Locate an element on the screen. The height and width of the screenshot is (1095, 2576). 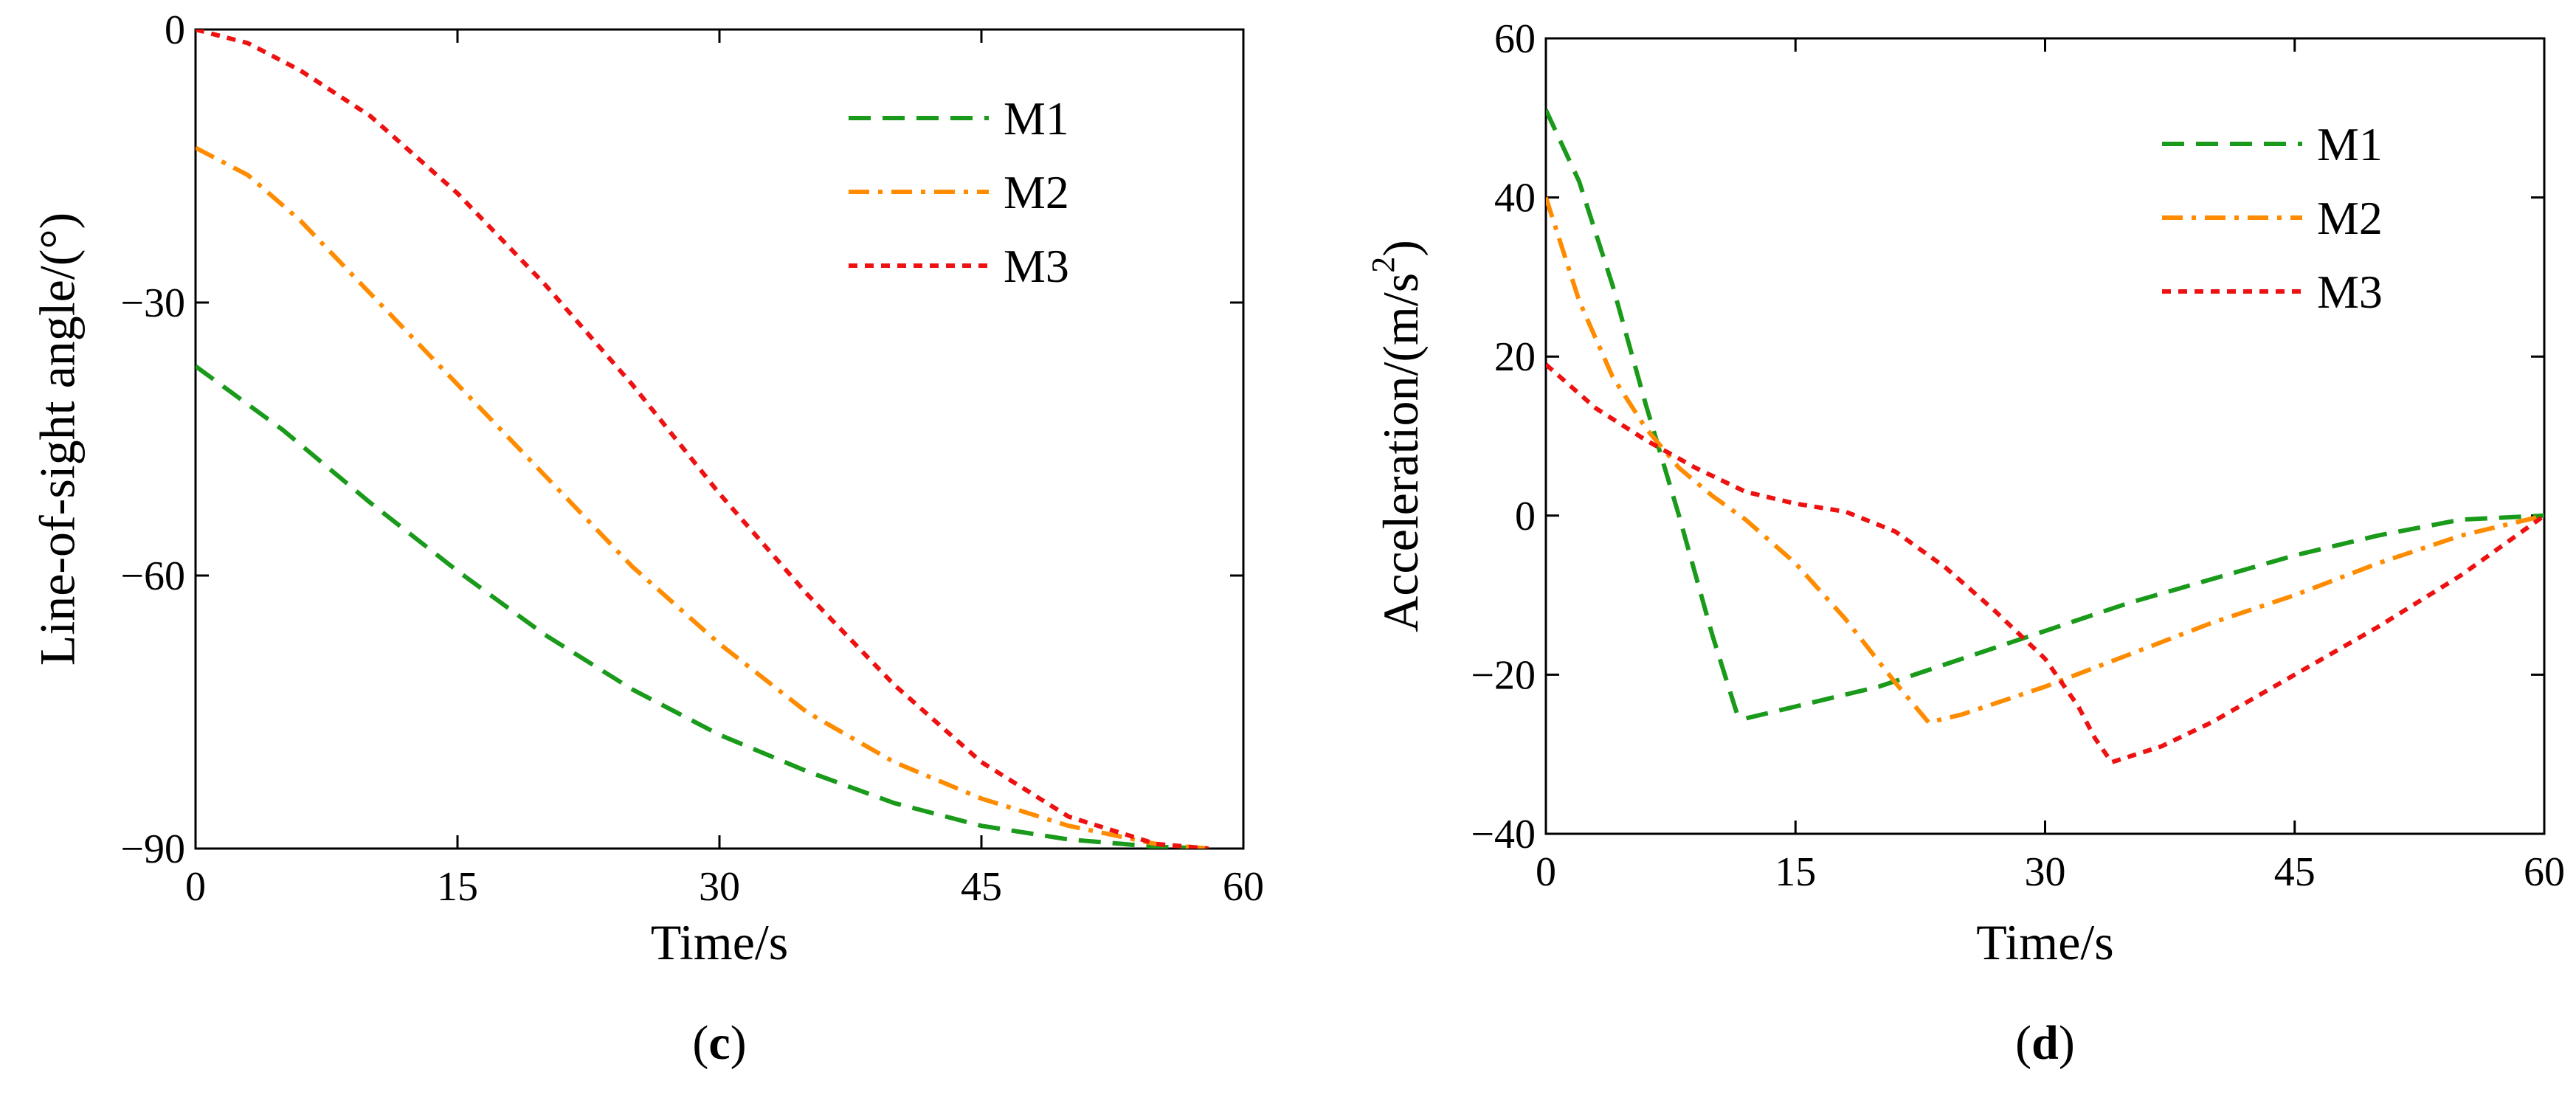
panel-label-c: (c) is located at coordinates (719, 1043).